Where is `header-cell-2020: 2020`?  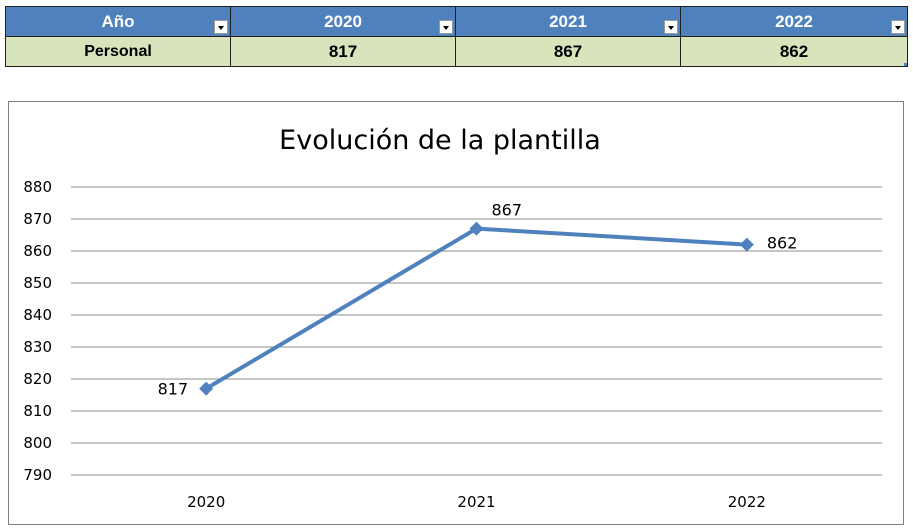
header-cell-2020: 2020 is located at coordinates (343, 21).